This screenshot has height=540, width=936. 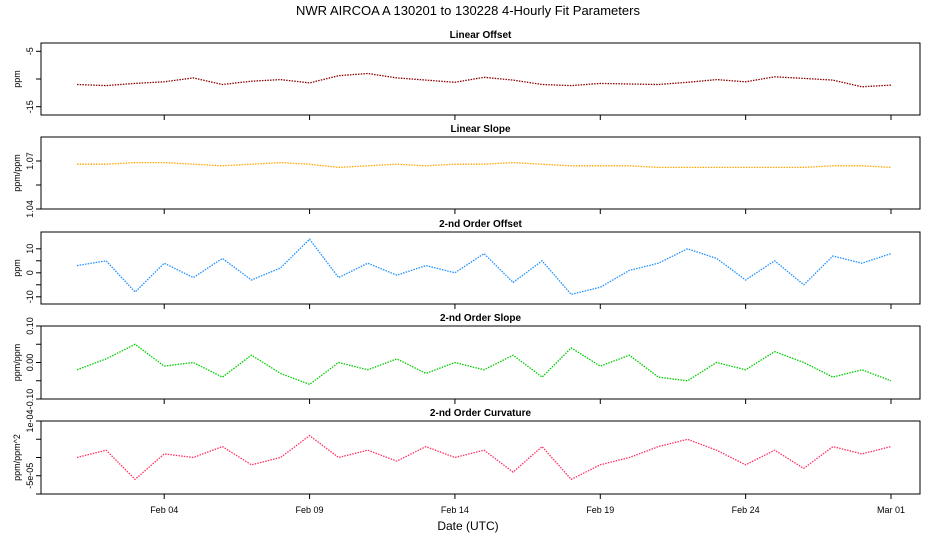 I want to click on y-tick-label: -5, so click(x=30, y=51).